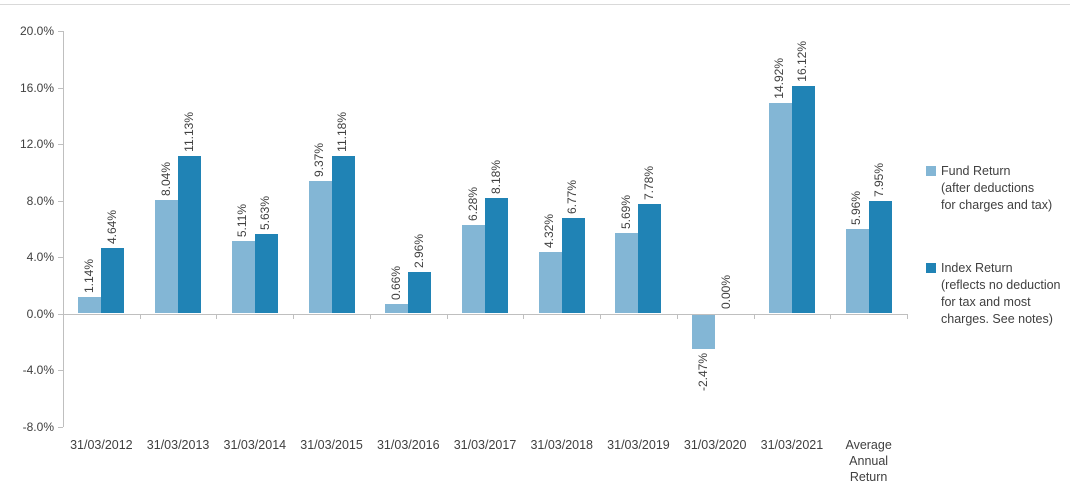  I want to click on fund-return-value-label: 1.14%, so click(88, 276).